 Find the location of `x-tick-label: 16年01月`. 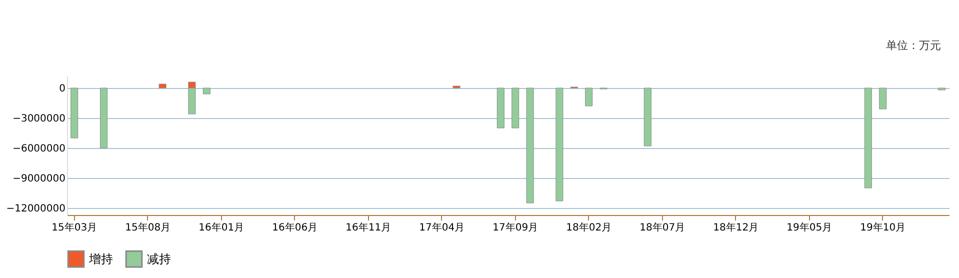

x-tick-label: 16年01月 is located at coordinates (221, 228).